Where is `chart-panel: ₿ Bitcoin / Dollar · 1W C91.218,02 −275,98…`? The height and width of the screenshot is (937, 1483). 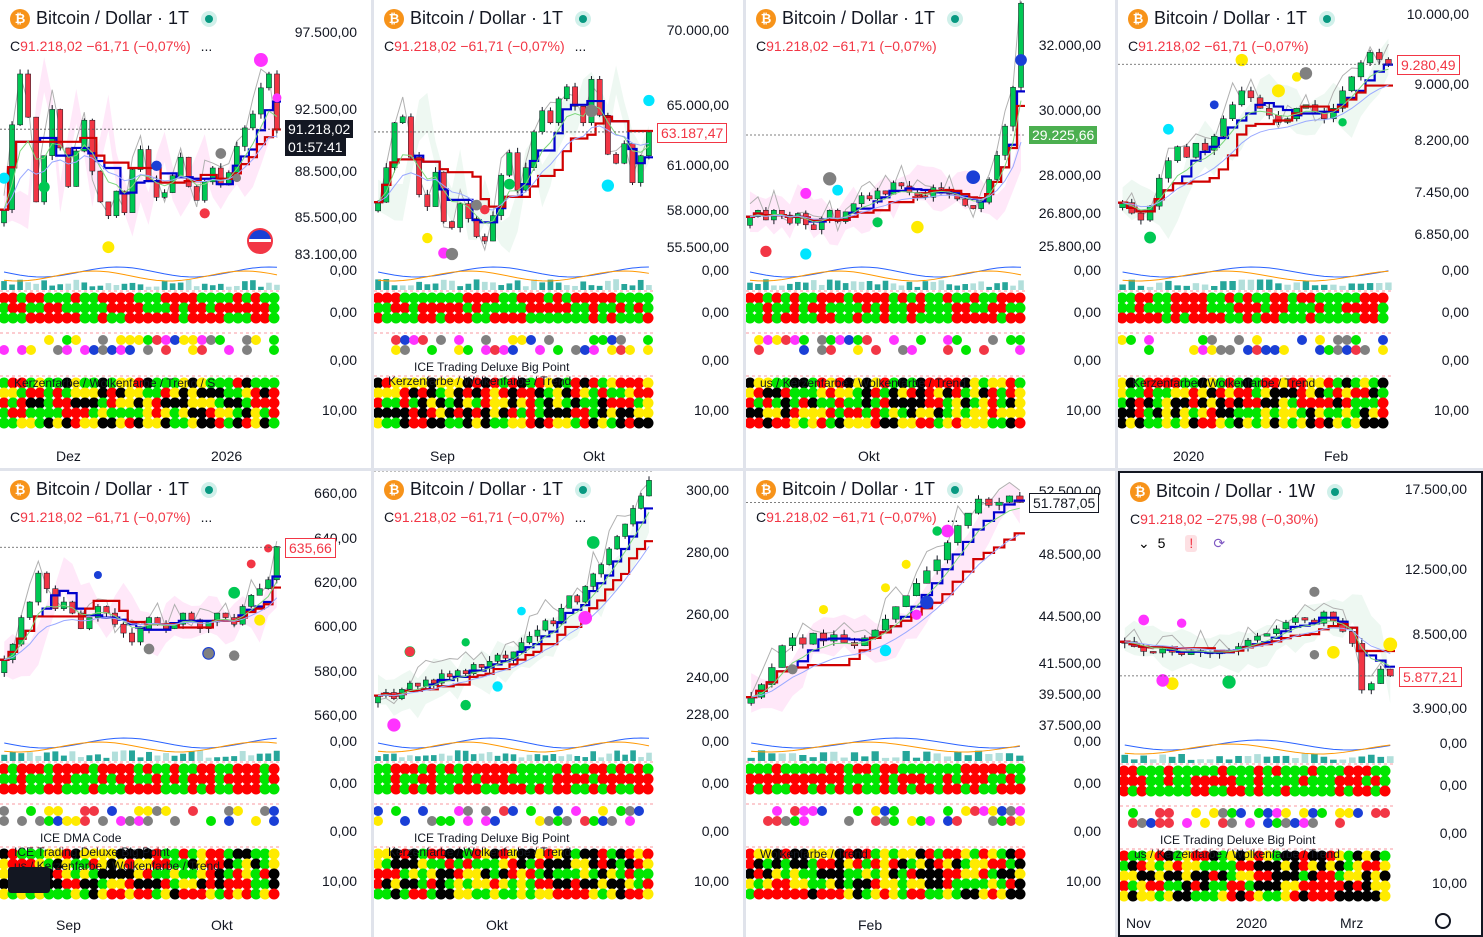
chart-panel: ₿ Bitcoin / Dollar · 1W C91.218,02 −275,98… is located at coordinates (1300, 704).